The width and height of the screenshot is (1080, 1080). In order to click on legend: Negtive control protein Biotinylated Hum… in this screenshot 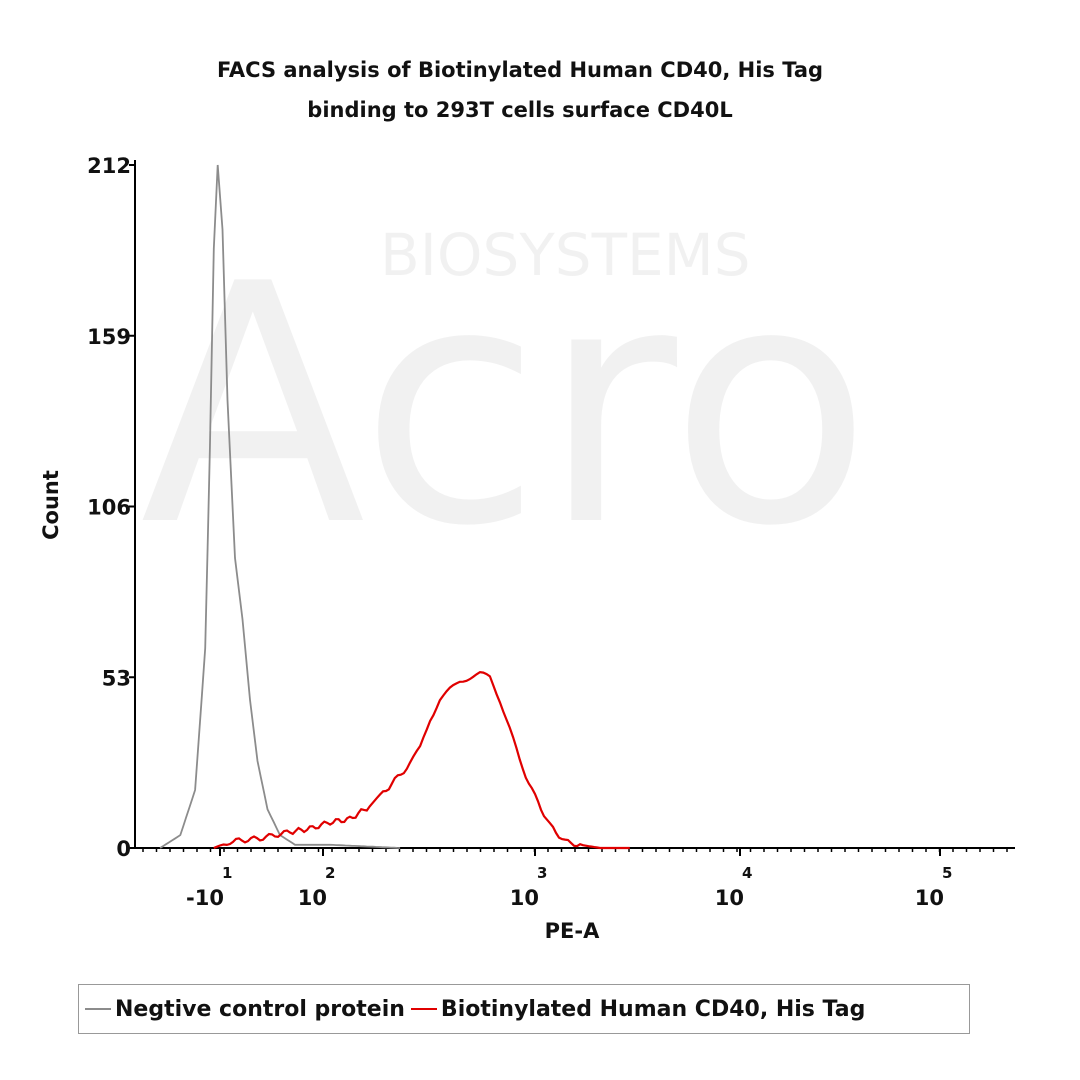, I will do `click(524, 1009)`.